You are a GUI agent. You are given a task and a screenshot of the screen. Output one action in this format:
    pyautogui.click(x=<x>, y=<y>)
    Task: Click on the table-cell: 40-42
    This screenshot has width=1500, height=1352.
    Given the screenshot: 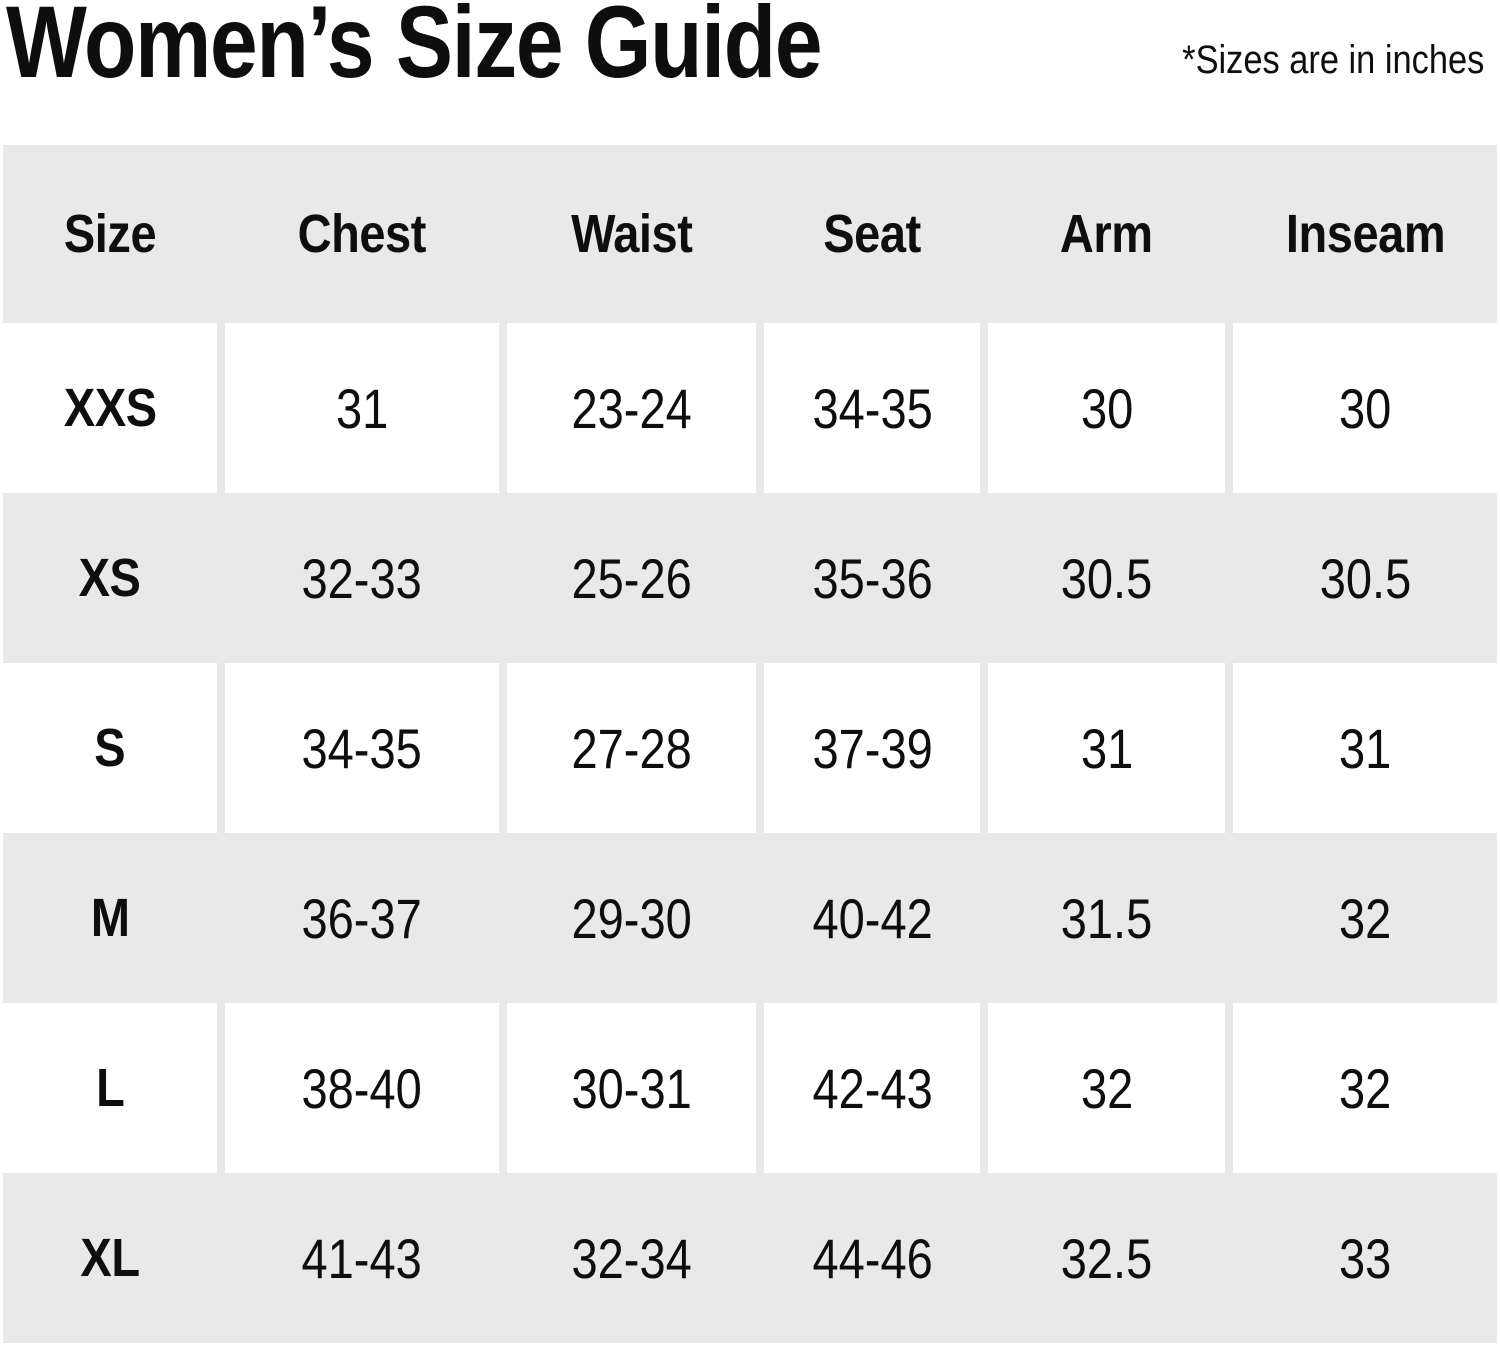 What is the action you would take?
    pyautogui.click(x=872, y=918)
    